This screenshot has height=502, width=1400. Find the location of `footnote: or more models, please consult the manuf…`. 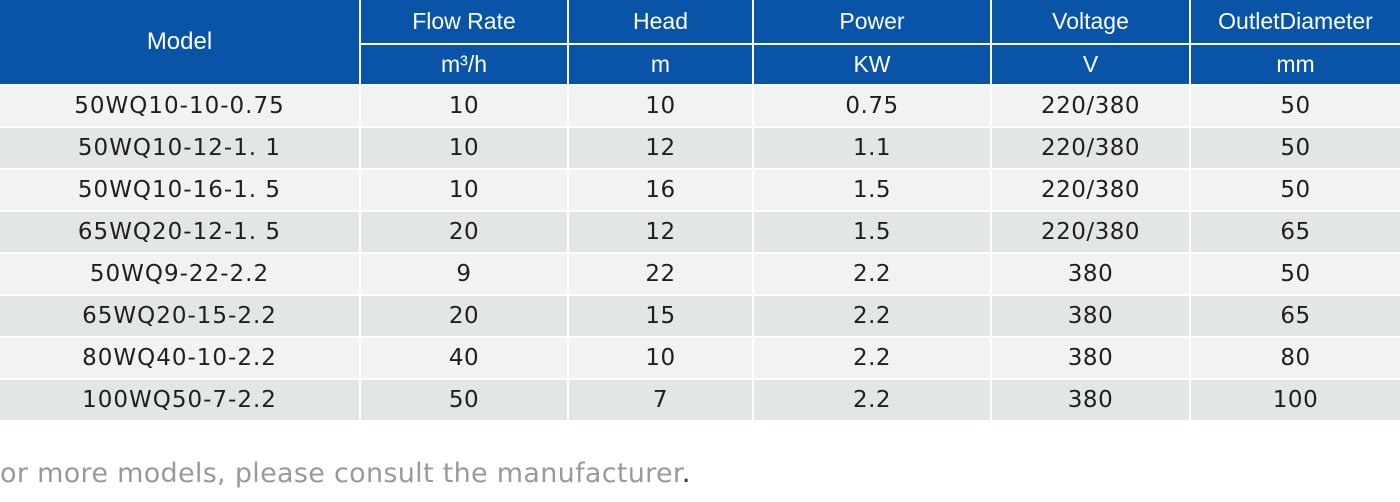

footnote: or more models, please consult the manuf… is located at coordinates (345, 473).